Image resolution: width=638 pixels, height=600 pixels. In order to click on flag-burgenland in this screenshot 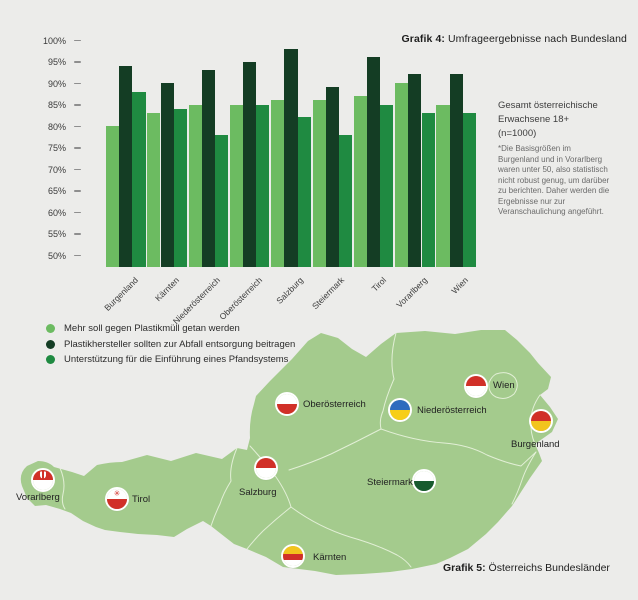, I will do `click(541, 421)`.